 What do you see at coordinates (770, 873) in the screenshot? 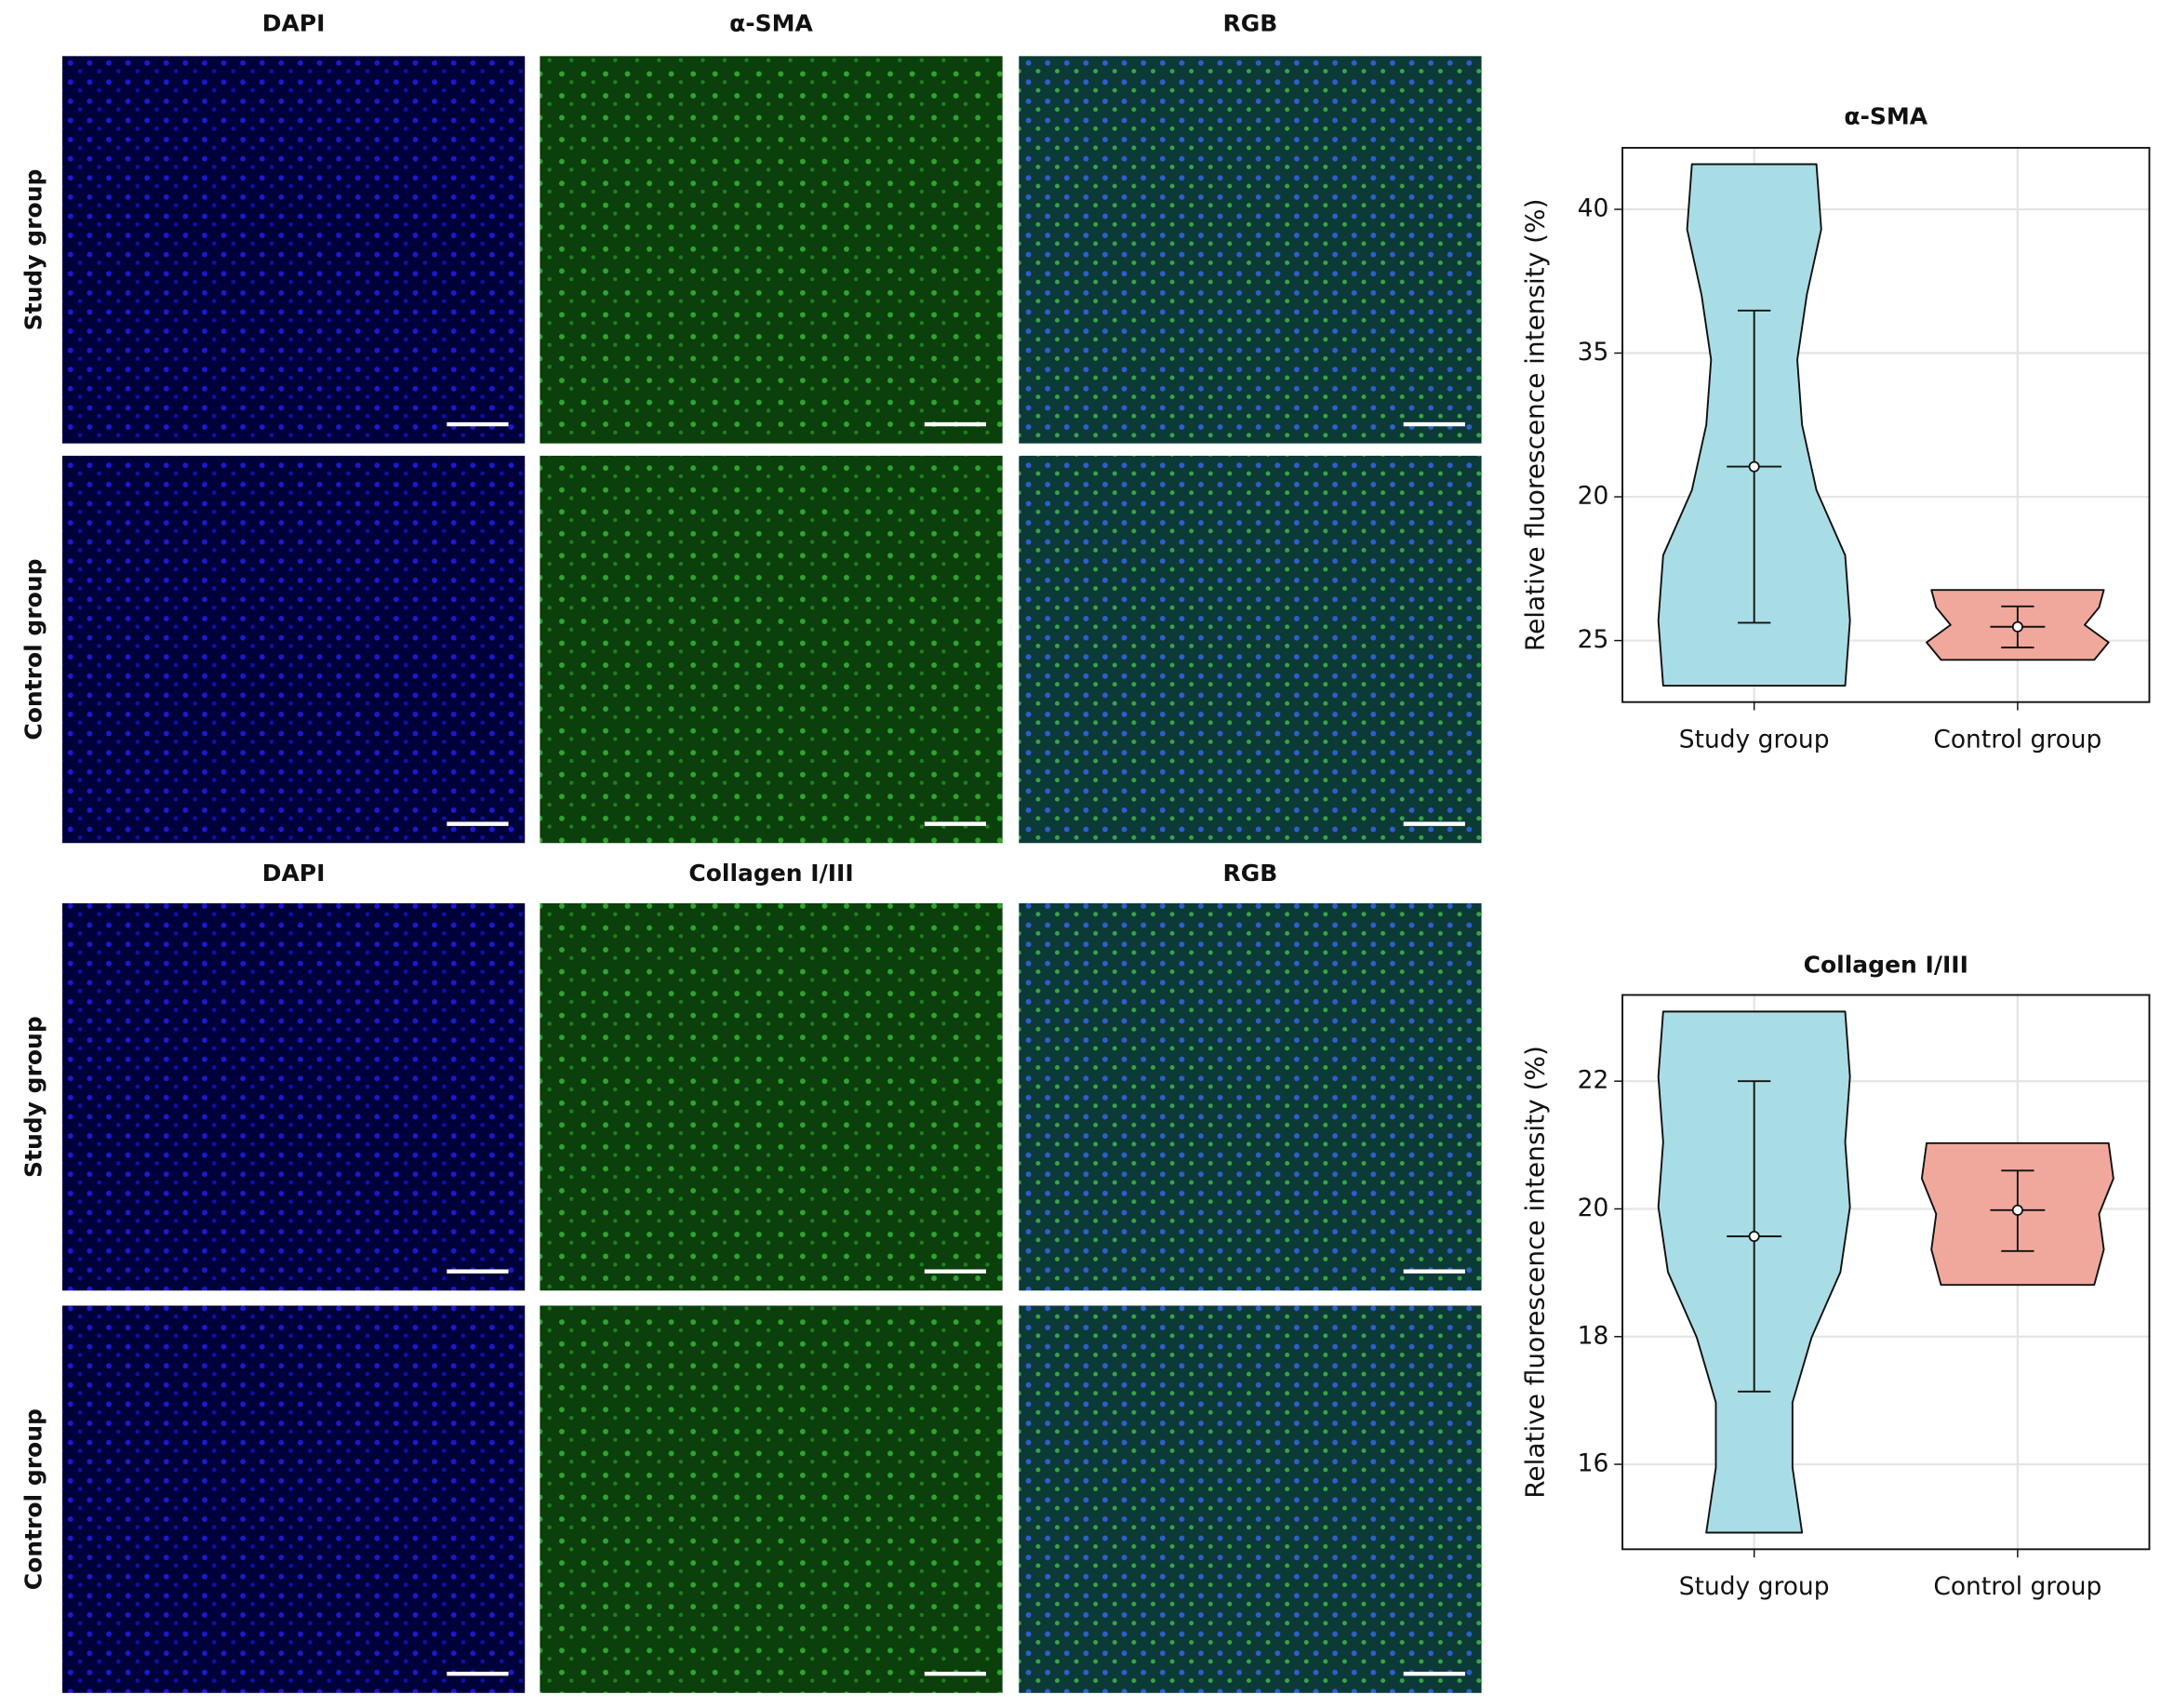
I see `column-header: Collagen I/III` at bounding box center [770, 873].